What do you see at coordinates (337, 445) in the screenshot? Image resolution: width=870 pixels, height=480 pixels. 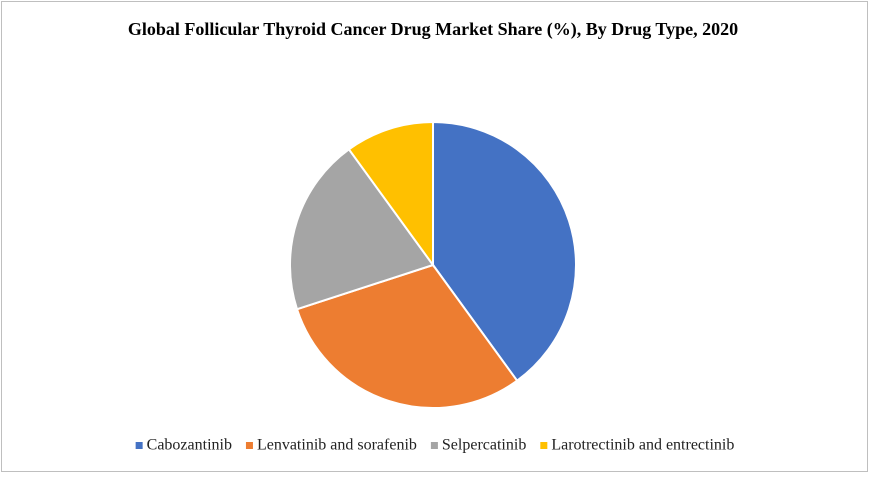 I see `legend-label: Lenvatinib and sorafenib` at bounding box center [337, 445].